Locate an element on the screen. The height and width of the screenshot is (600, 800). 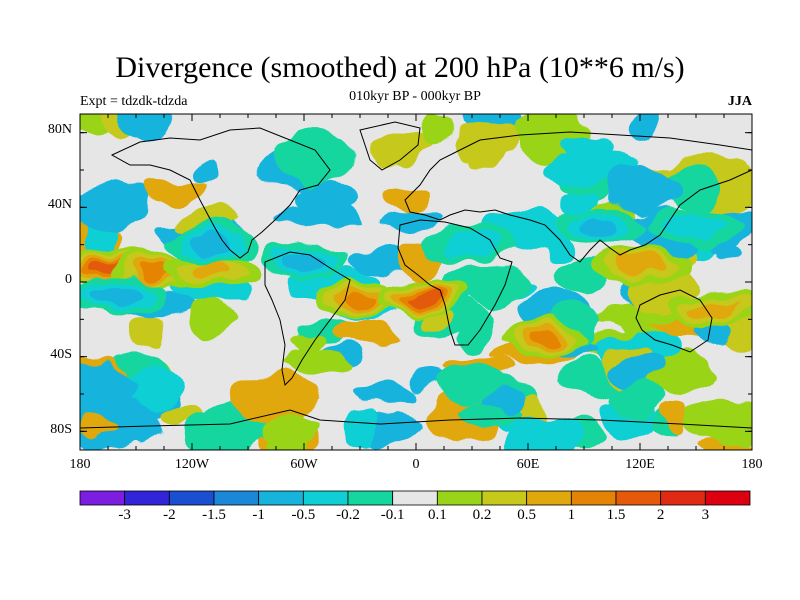
lon-label-180w: 180 is located at coordinates (80, 464).